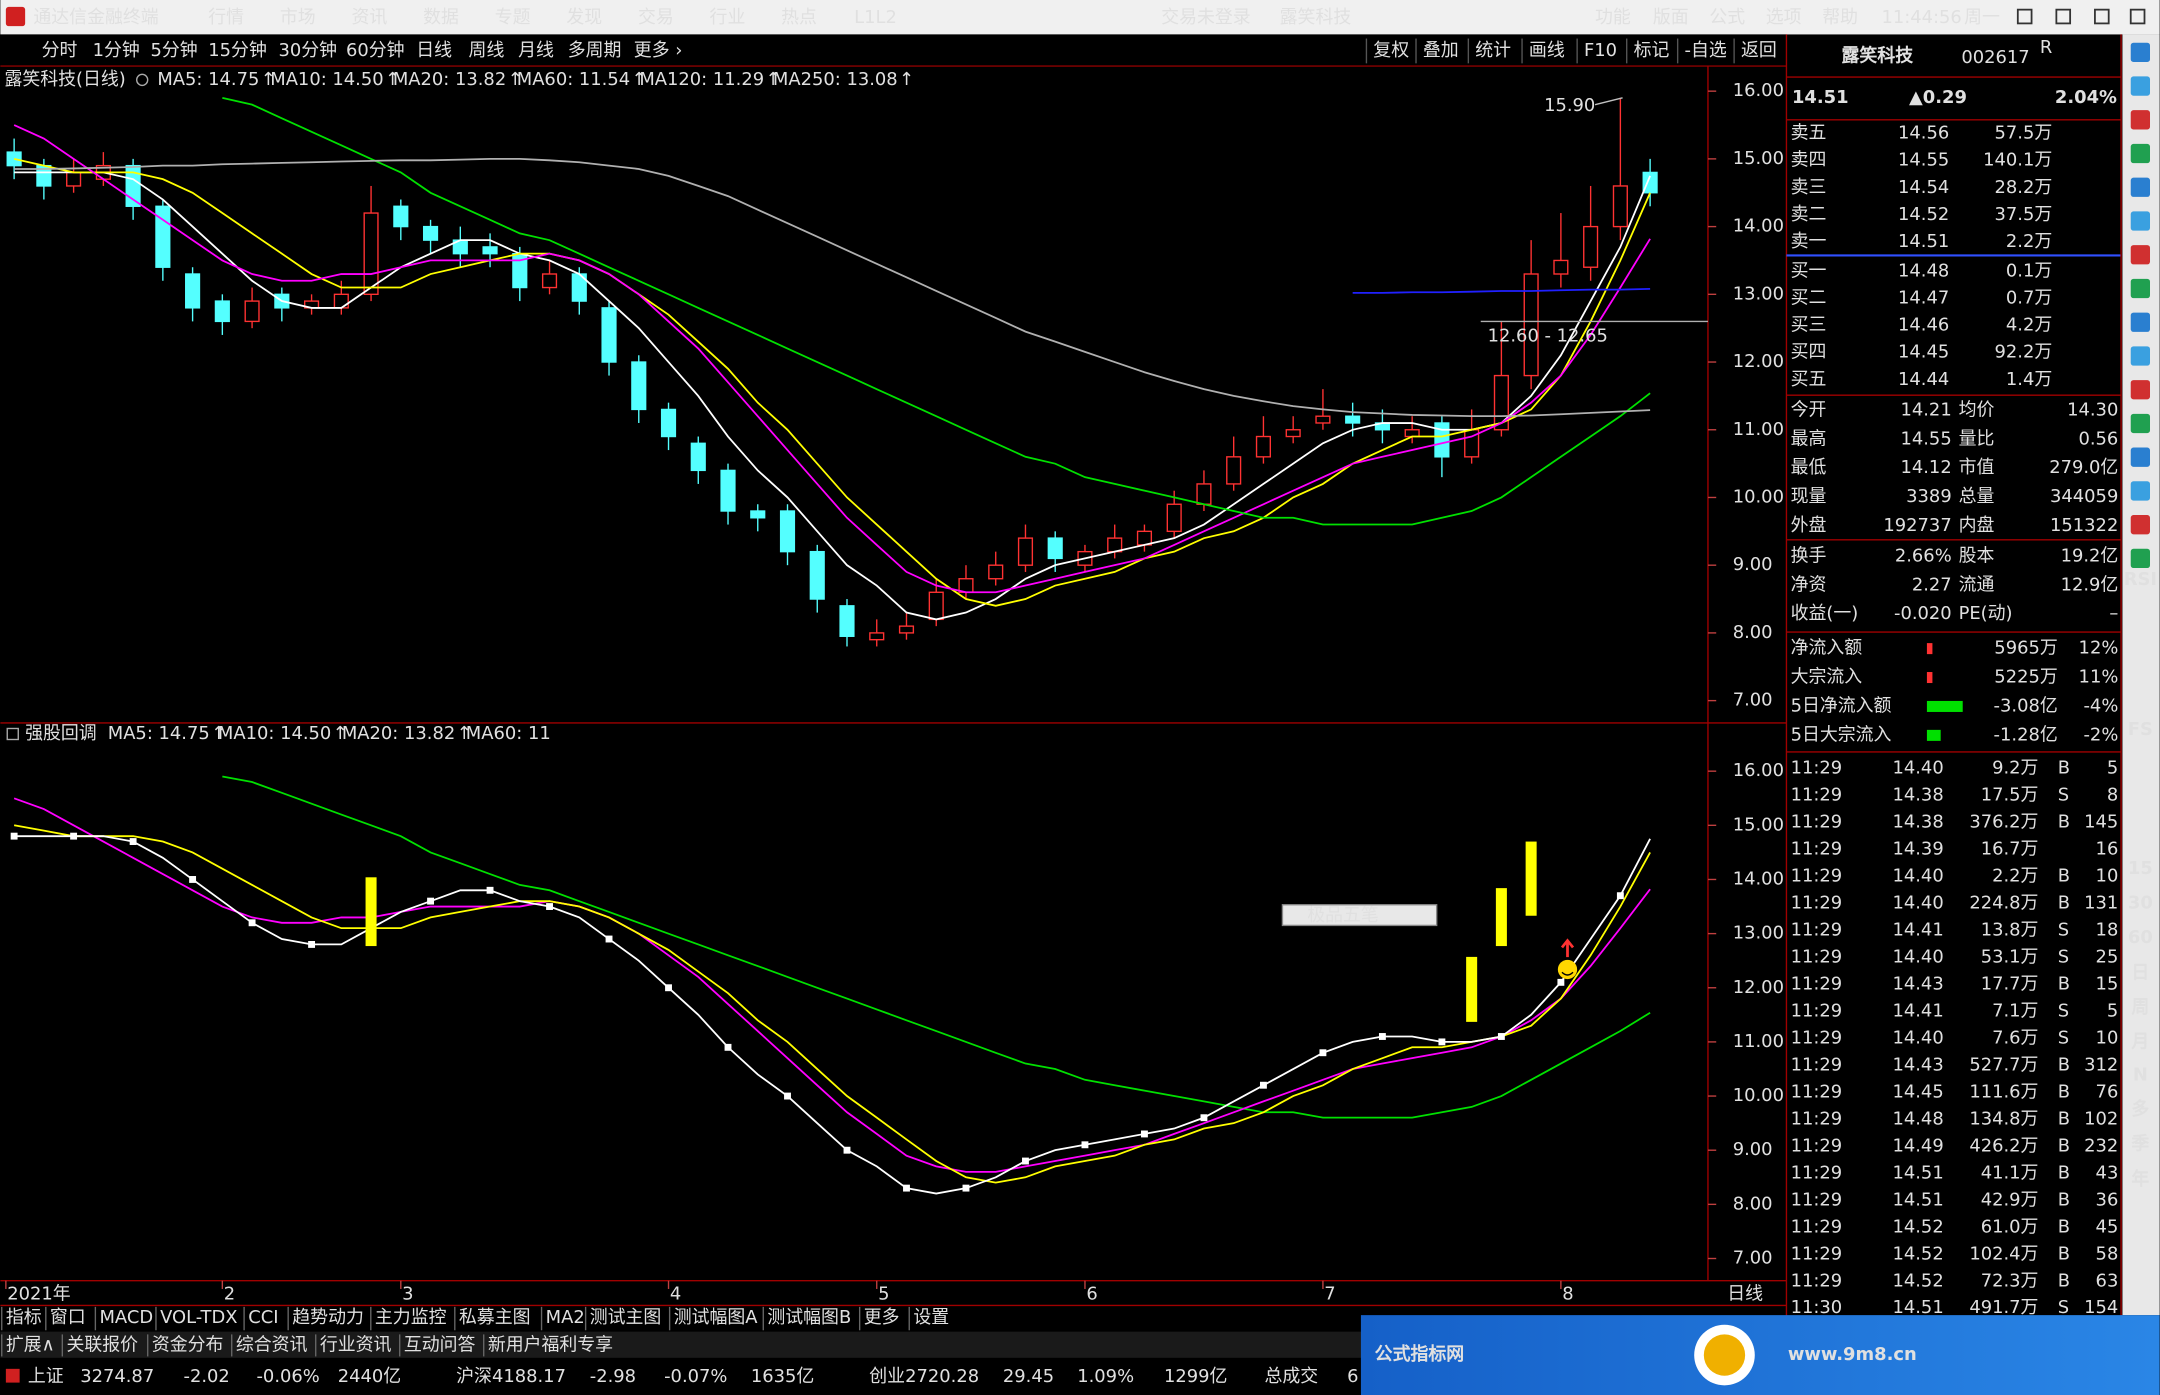  Describe the element at coordinates (882, 1317) in the screenshot. I see `indicator-tab: 更多` at that location.